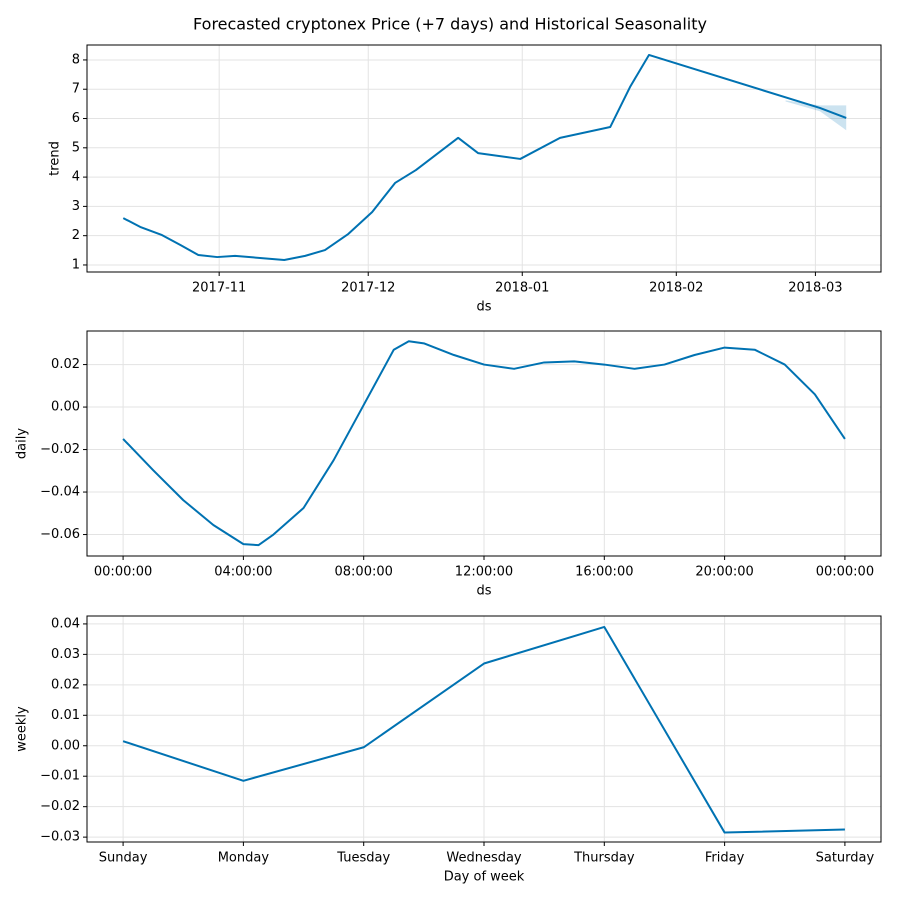  Describe the element at coordinates (60, 492) in the screenshot. I see `y-tick-label: −0.04` at that location.